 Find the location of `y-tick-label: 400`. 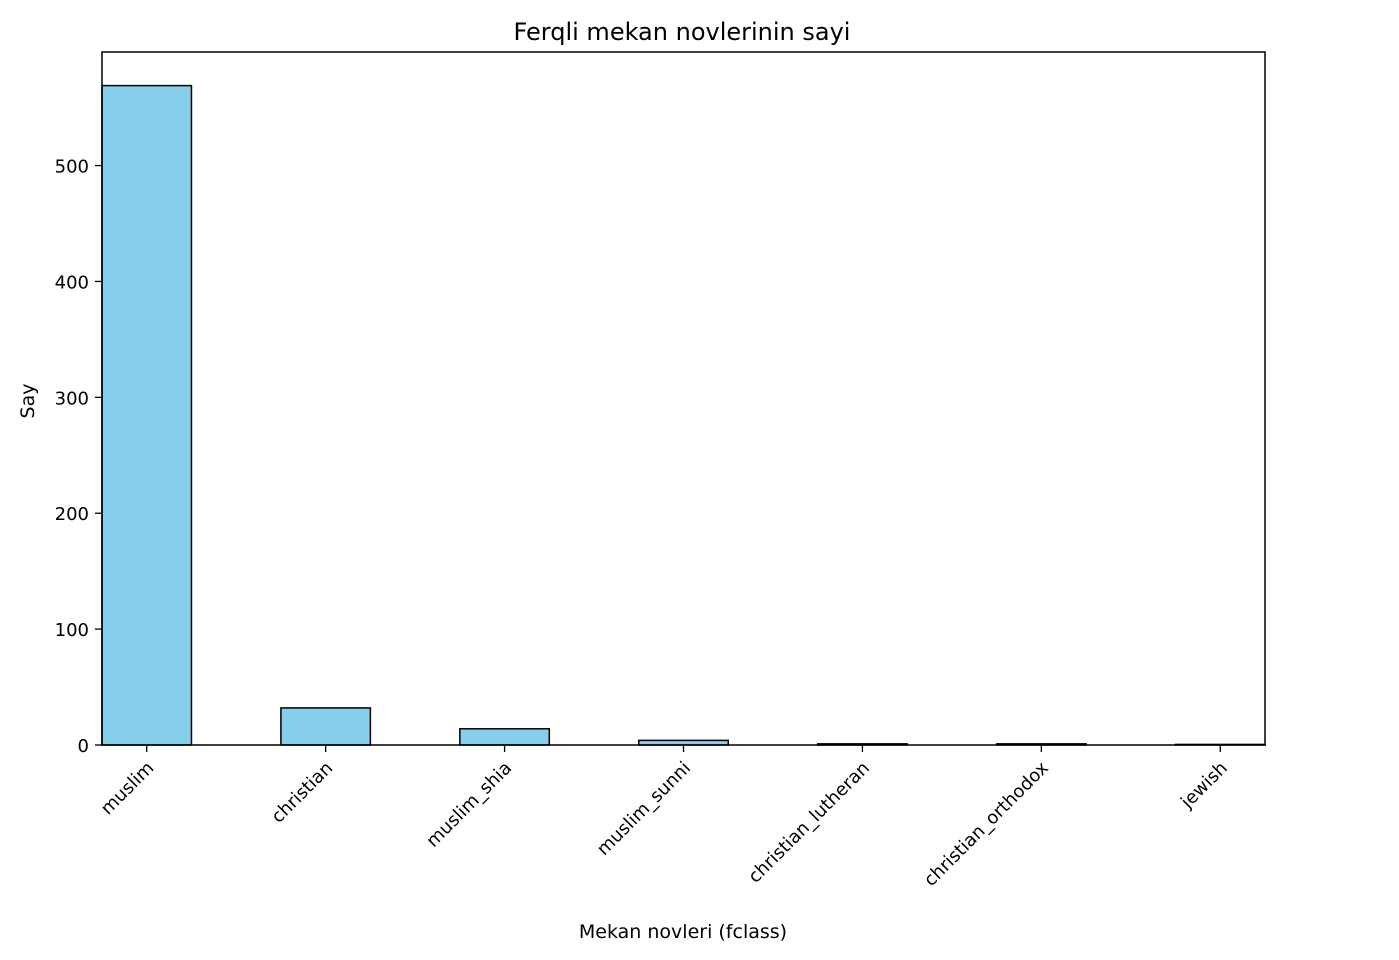

y-tick-label: 400 is located at coordinates (72, 282).